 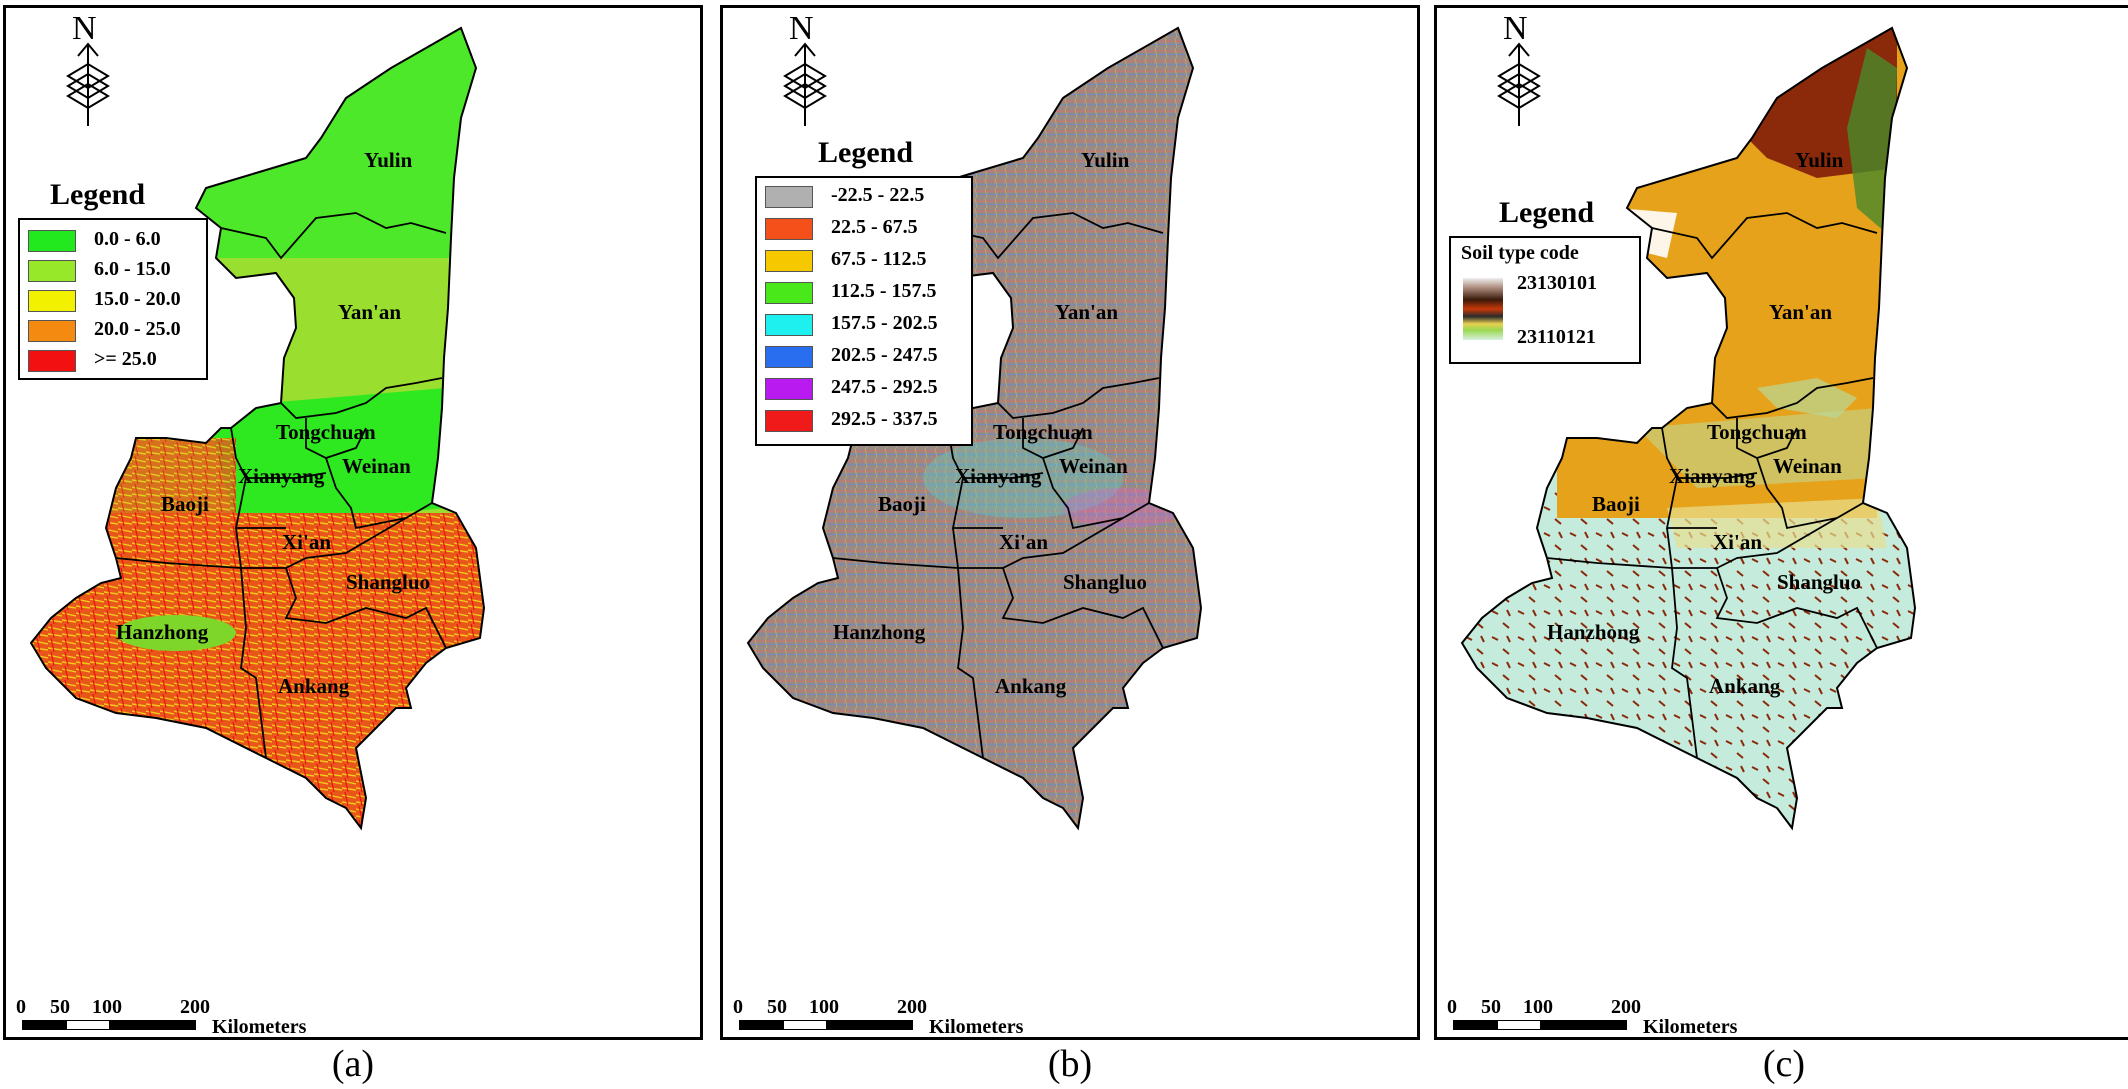 What do you see at coordinates (353, 1064) in the screenshot?
I see `caption-a: (a)` at bounding box center [353, 1064].